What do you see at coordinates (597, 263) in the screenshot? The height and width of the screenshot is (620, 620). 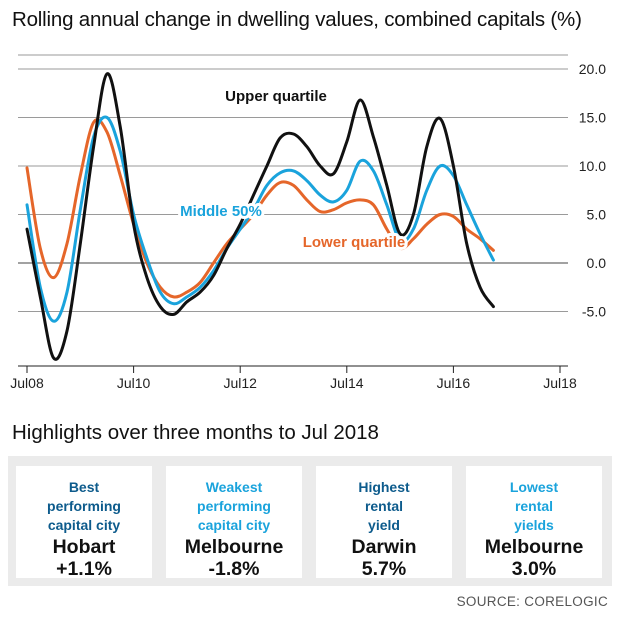 I see `y-tick-label: 0.0` at bounding box center [597, 263].